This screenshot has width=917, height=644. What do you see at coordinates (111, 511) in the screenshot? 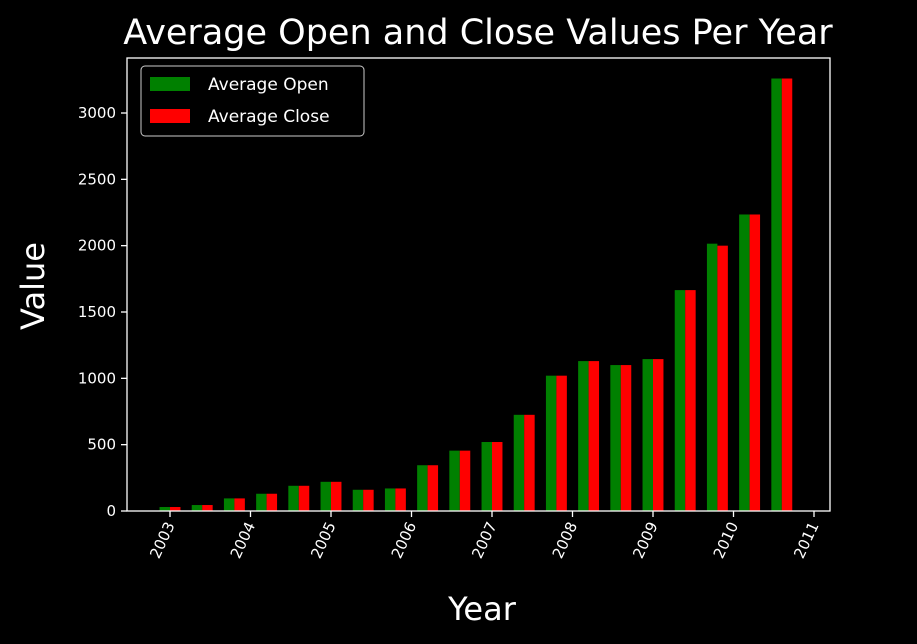
I see `y-tick-label: 0` at bounding box center [111, 511].